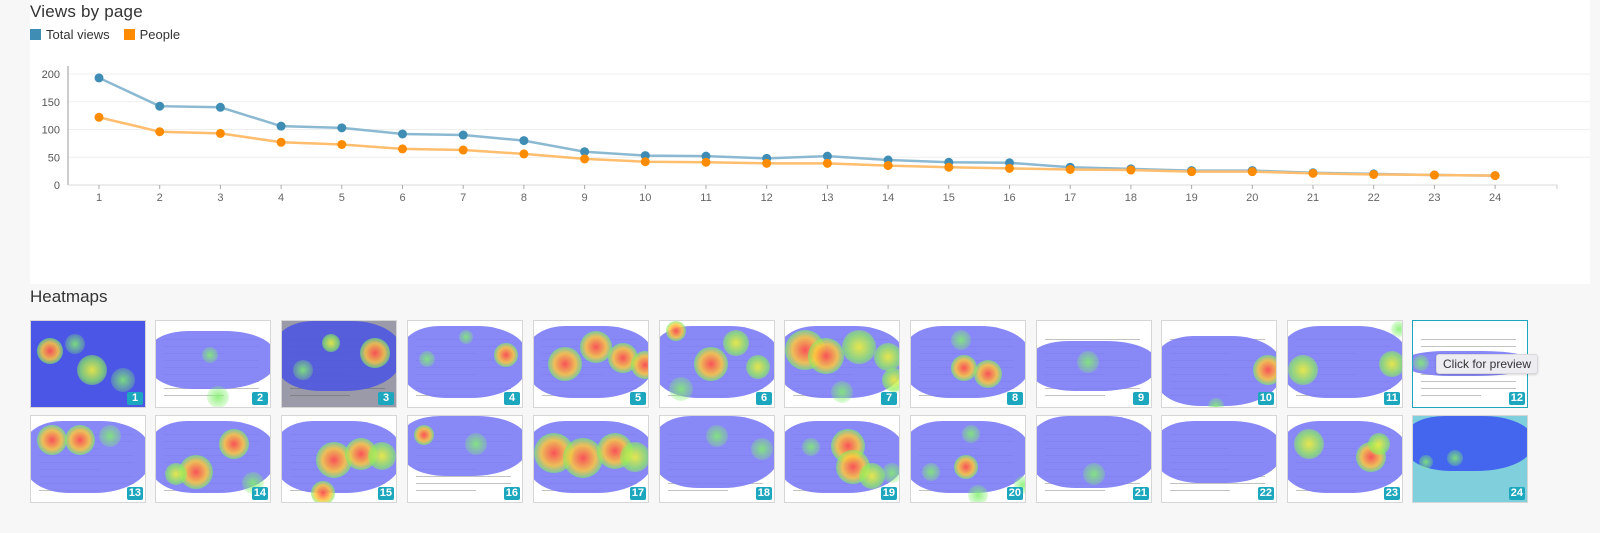 Image resolution: width=1600 pixels, height=533 pixels. I want to click on heatmap-thumbnail-page-2: 2, so click(213, 364).